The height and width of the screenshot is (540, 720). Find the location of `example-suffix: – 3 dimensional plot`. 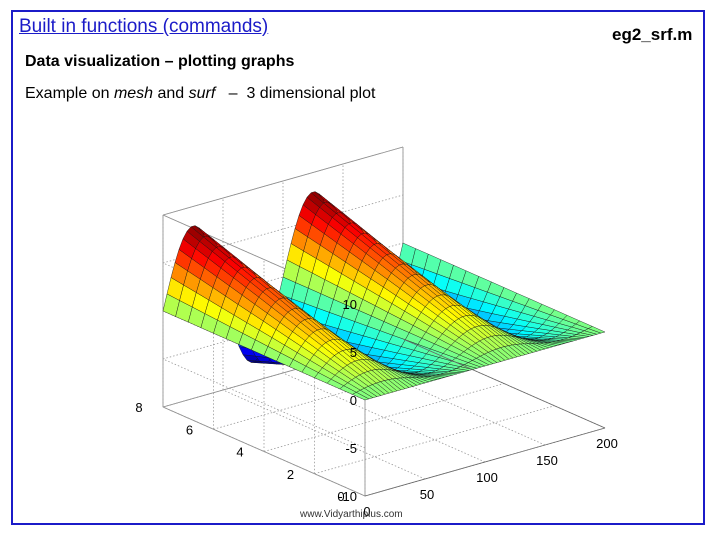

example-suffix: – 3 dimensional plot is located at coordinates (295, 93).